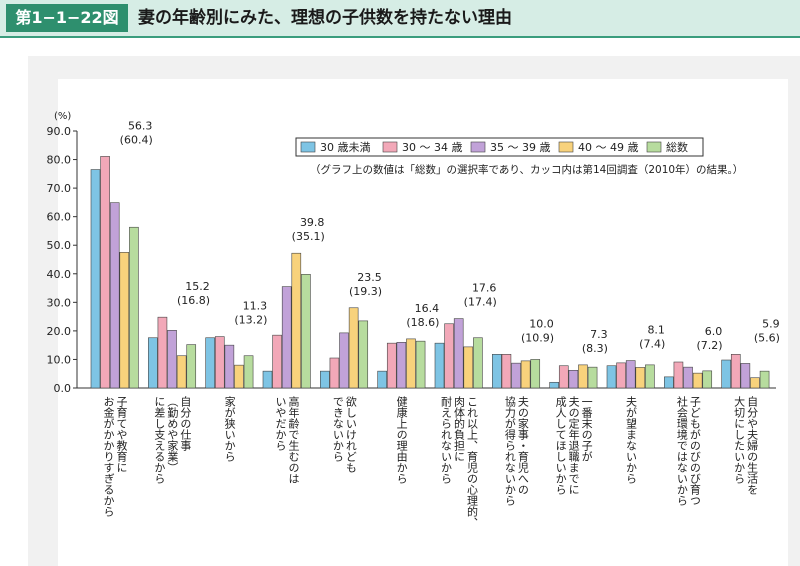 The image size is (800, 566). What do you see at coordinates (608, 147) in the screenshot?
I see `legend-label: 40 〜 49 歳` at bounding box center [608, 147].